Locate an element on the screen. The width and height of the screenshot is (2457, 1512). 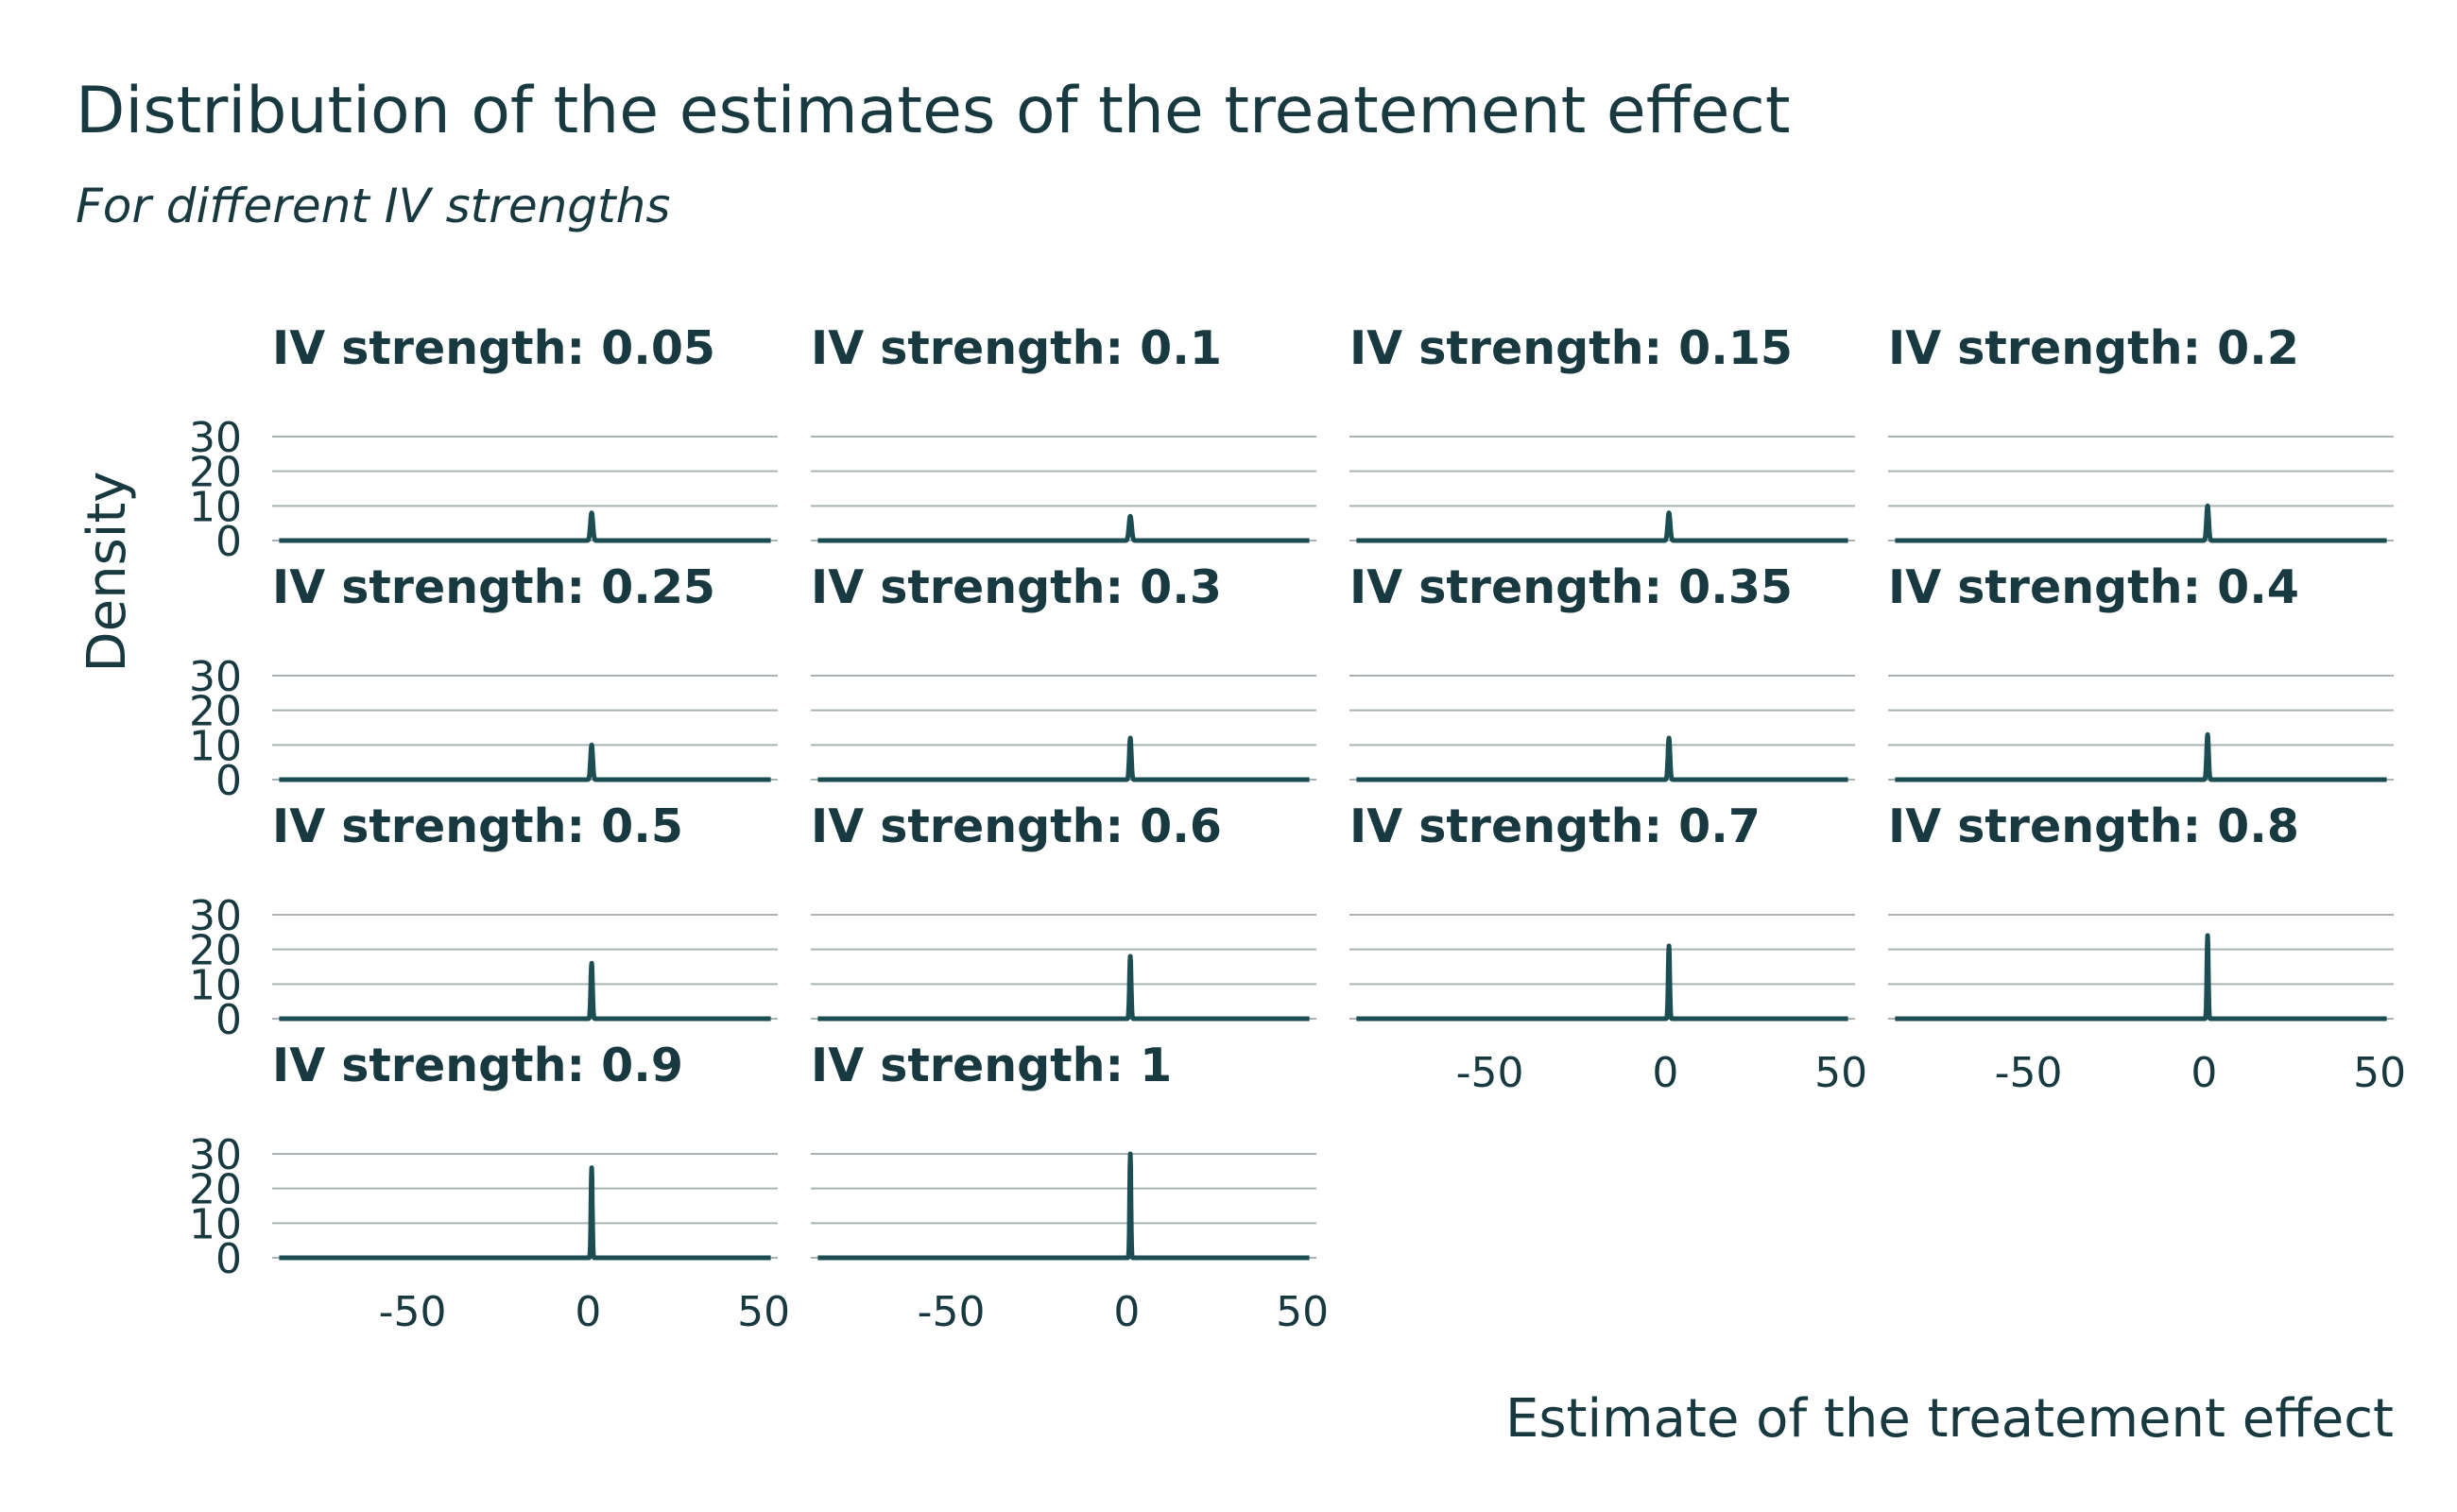
panel: IV strength: 0.4 is located at coordinates (2141, 671).